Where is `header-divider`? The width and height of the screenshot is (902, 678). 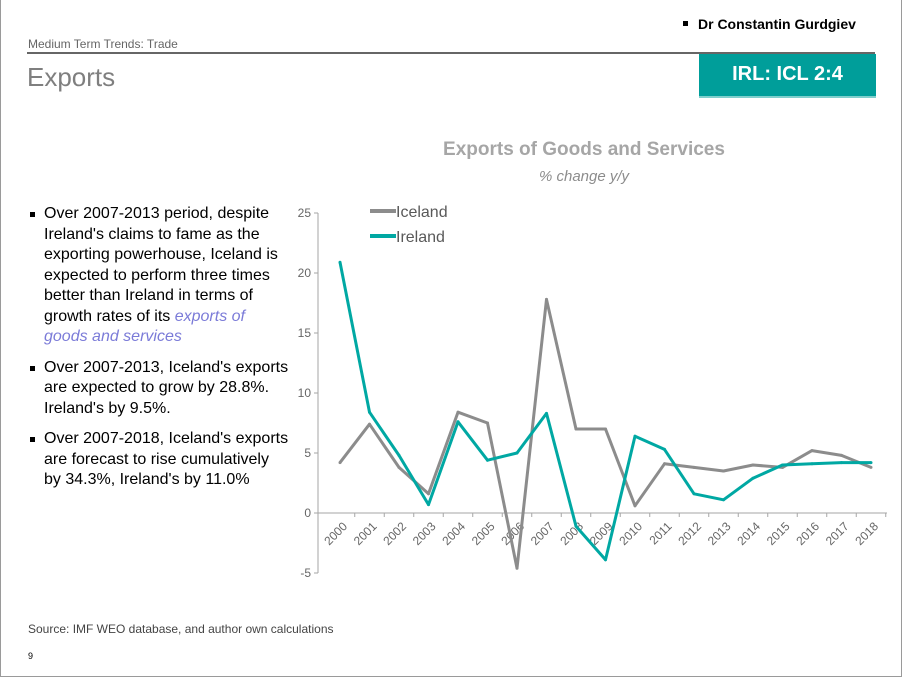 header-divider is located at coordinates (451, 53).